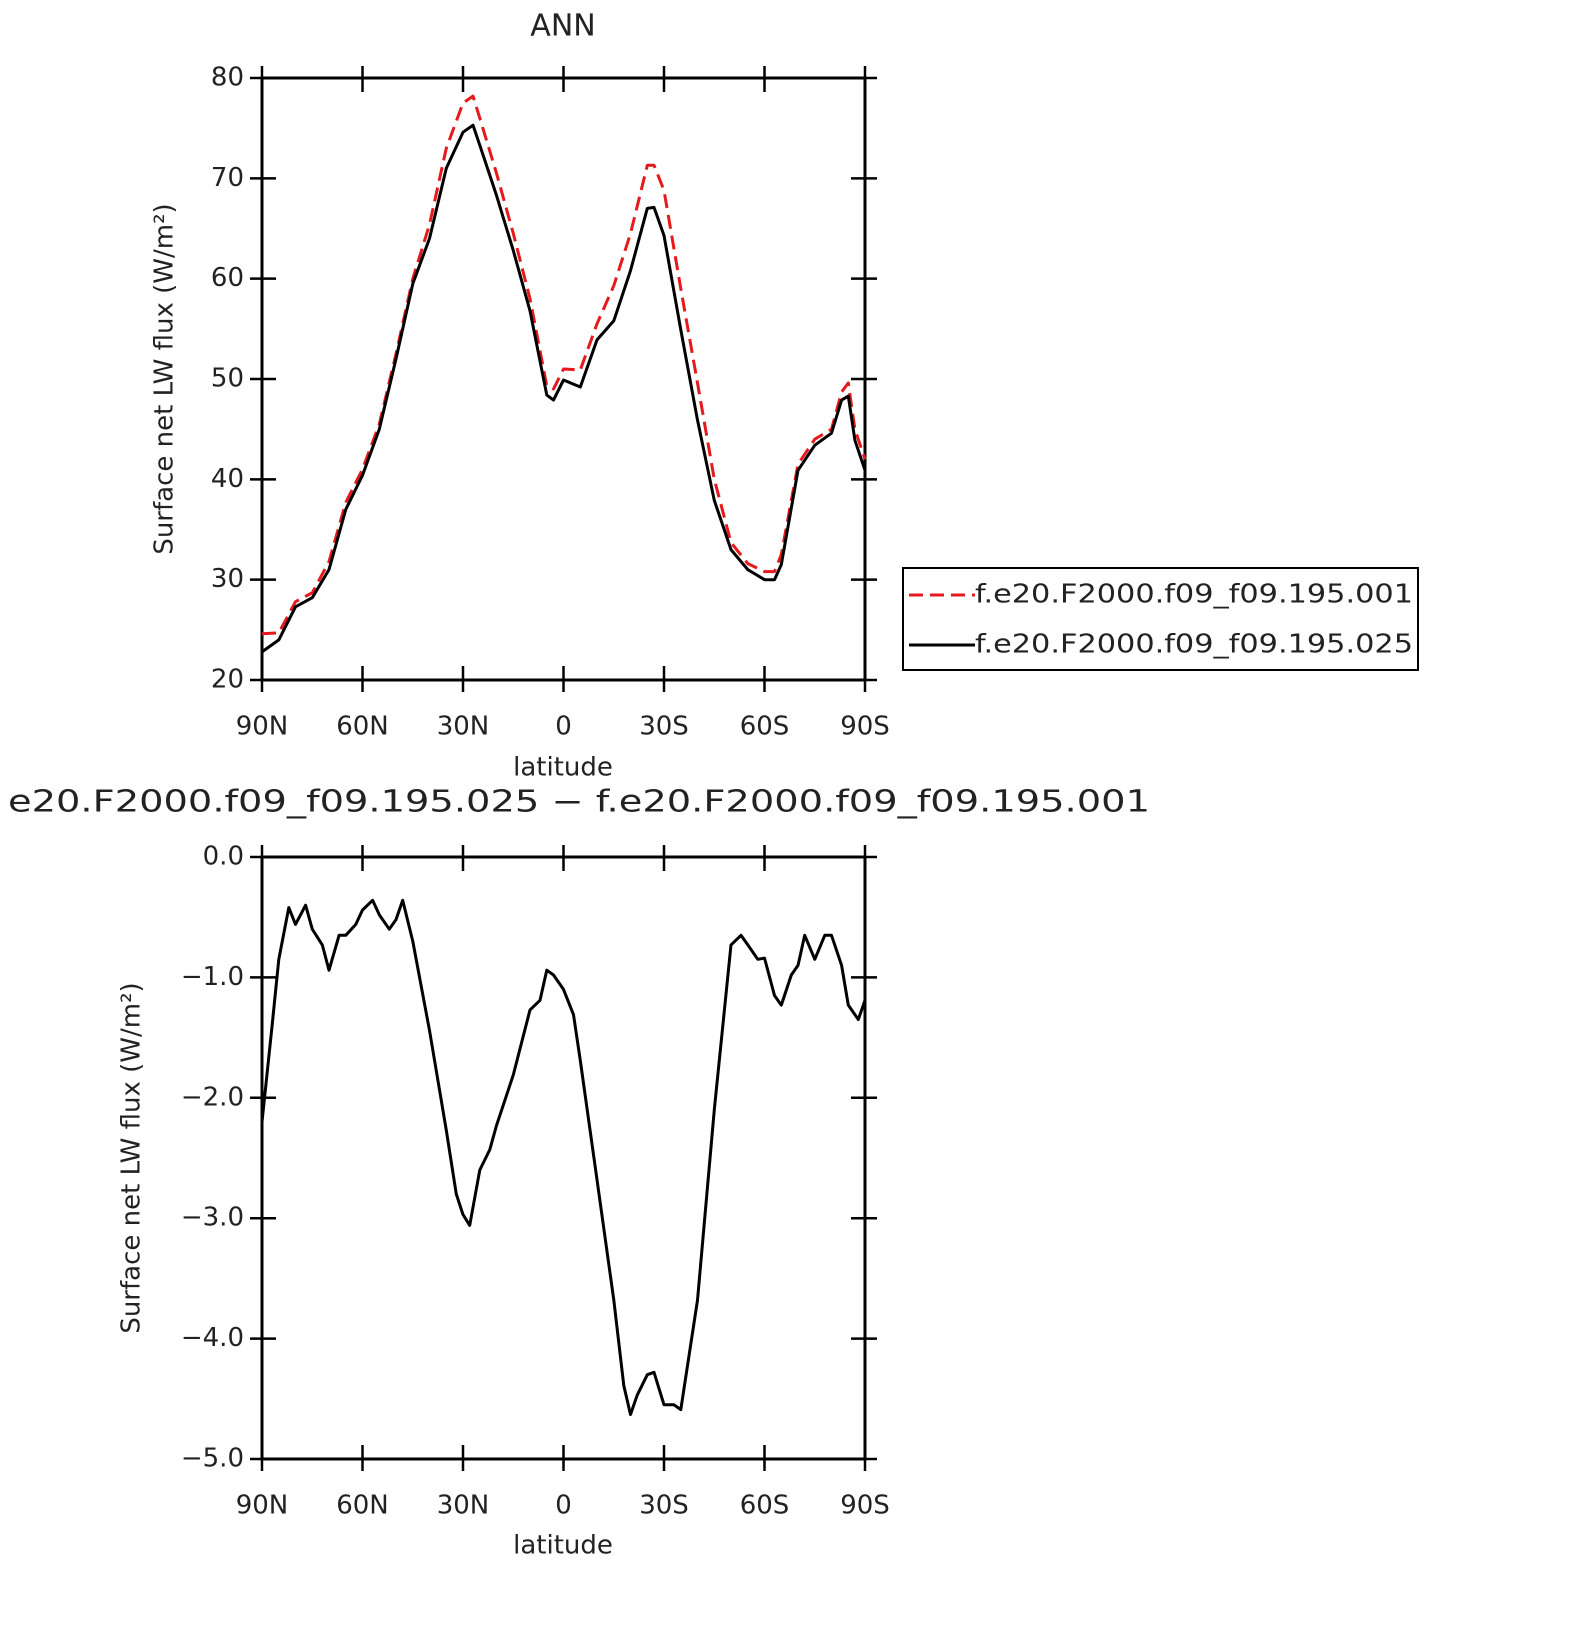 The width and height of the screenshot is (1588, 1635). Describe the element at coordinates (1194, 595) in the screenshot. I see `legend-label: f.e20.F2000.f09_f09.195.001` at that location.